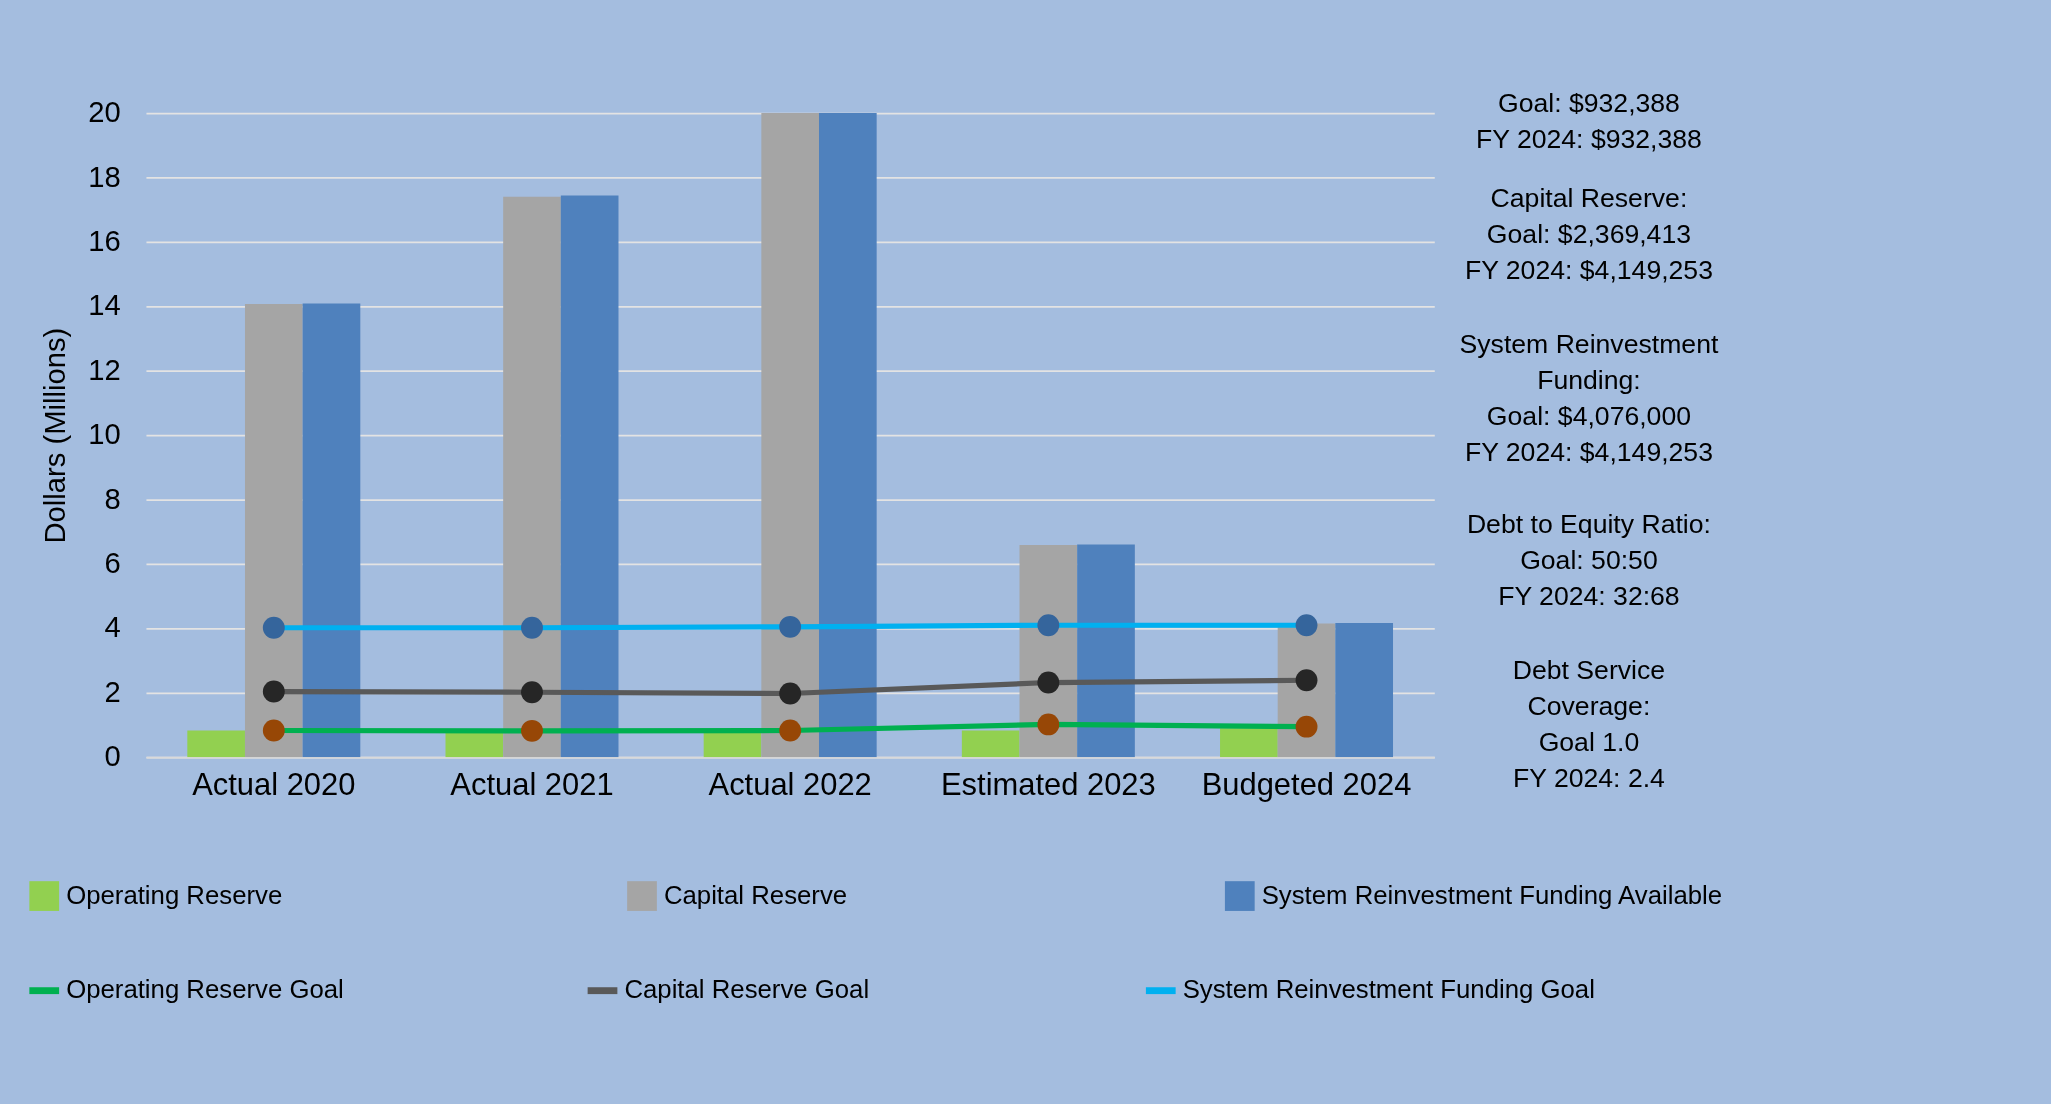 The image size is (2051, 1109). What do you see at coordinates (1048, 785) in the screenshot?
I see `x-tick-label: Estimated 2023` at bounding box center [1048, 785].